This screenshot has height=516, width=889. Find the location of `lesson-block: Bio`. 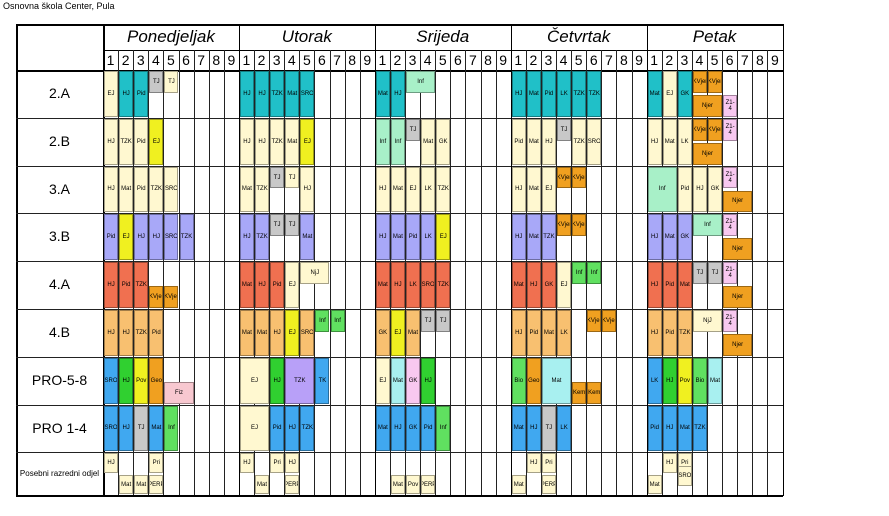

lesson-block: Bio is located at coordinates (518, 380).